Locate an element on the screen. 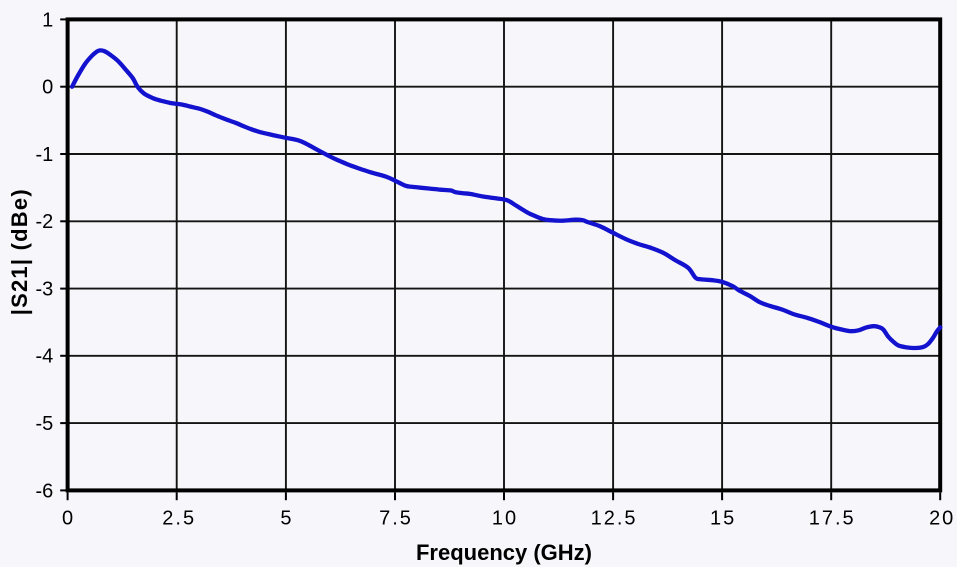  svg-text: Frequency (GHz) is located at coordinates (504, 552).